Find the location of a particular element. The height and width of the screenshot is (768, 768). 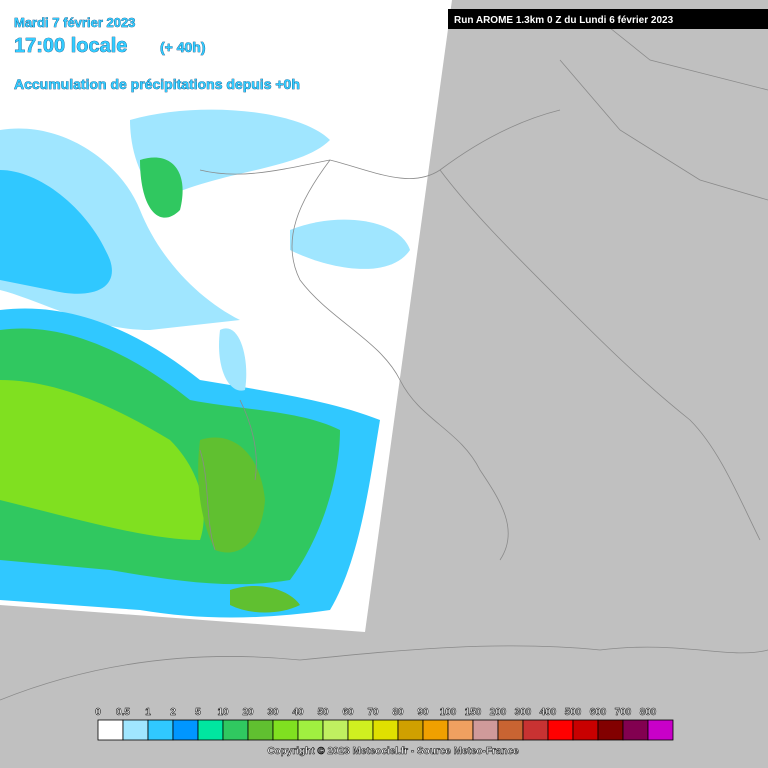

legend-label: 20 is located at coordinates (248, 712).